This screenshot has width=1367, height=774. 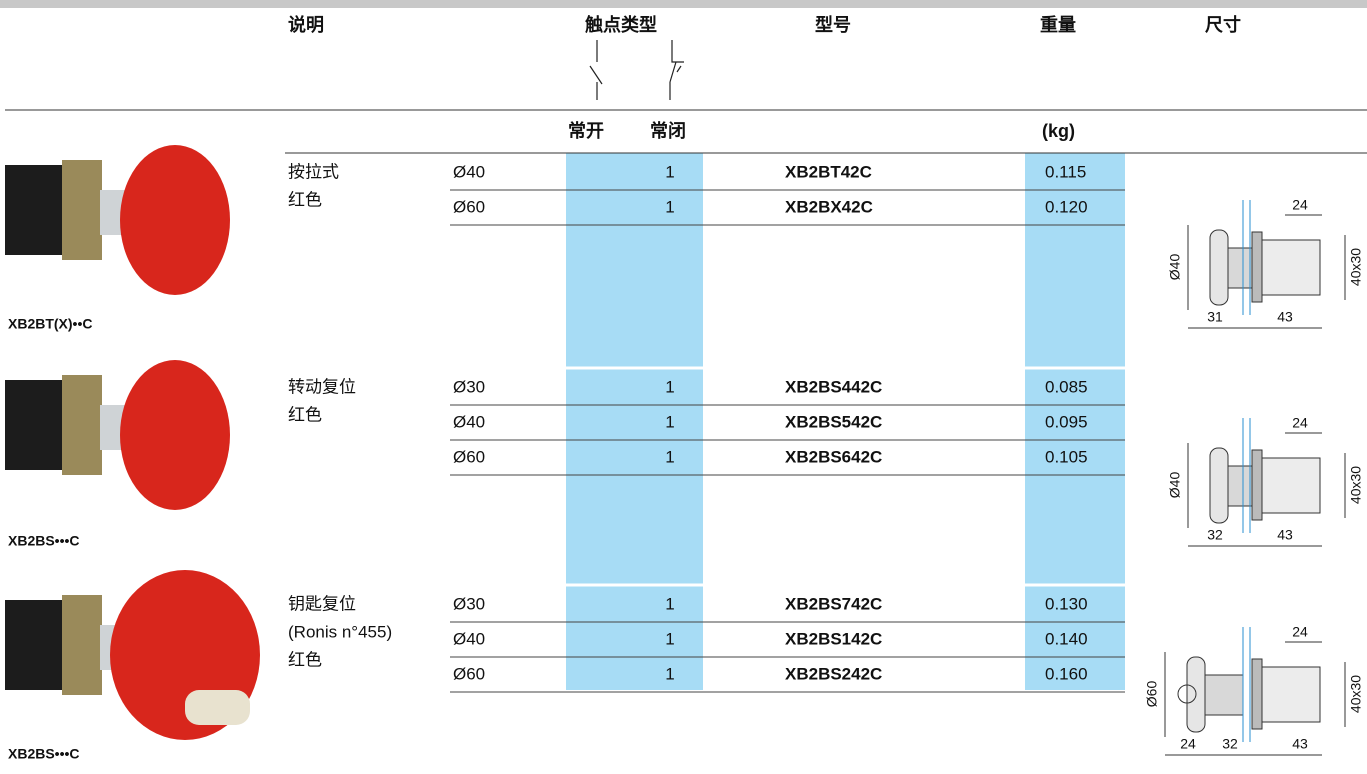 I want to click on description: 转动复位, so click(x=322, y=386).